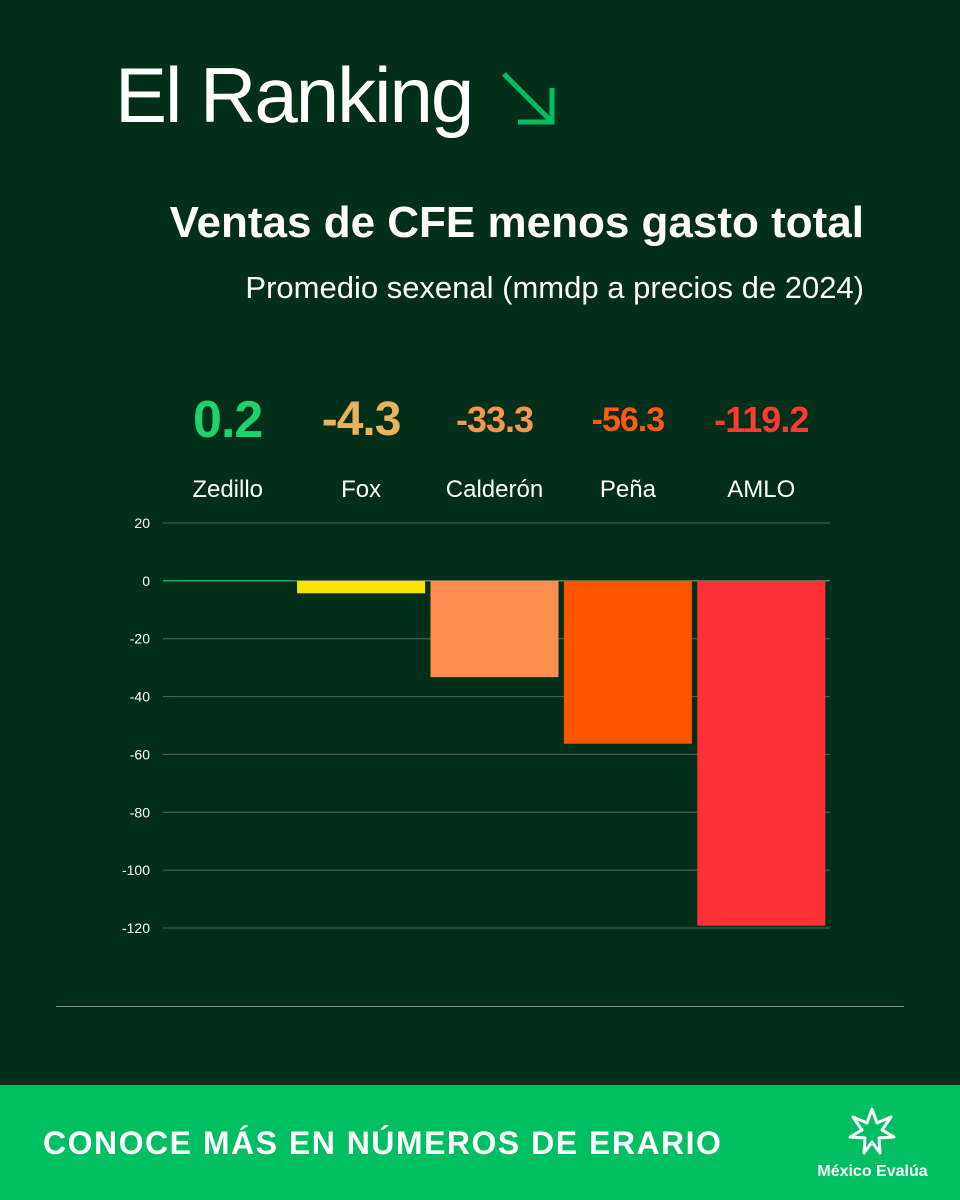  I want to click on bar-zedillo, so click(227, 580).